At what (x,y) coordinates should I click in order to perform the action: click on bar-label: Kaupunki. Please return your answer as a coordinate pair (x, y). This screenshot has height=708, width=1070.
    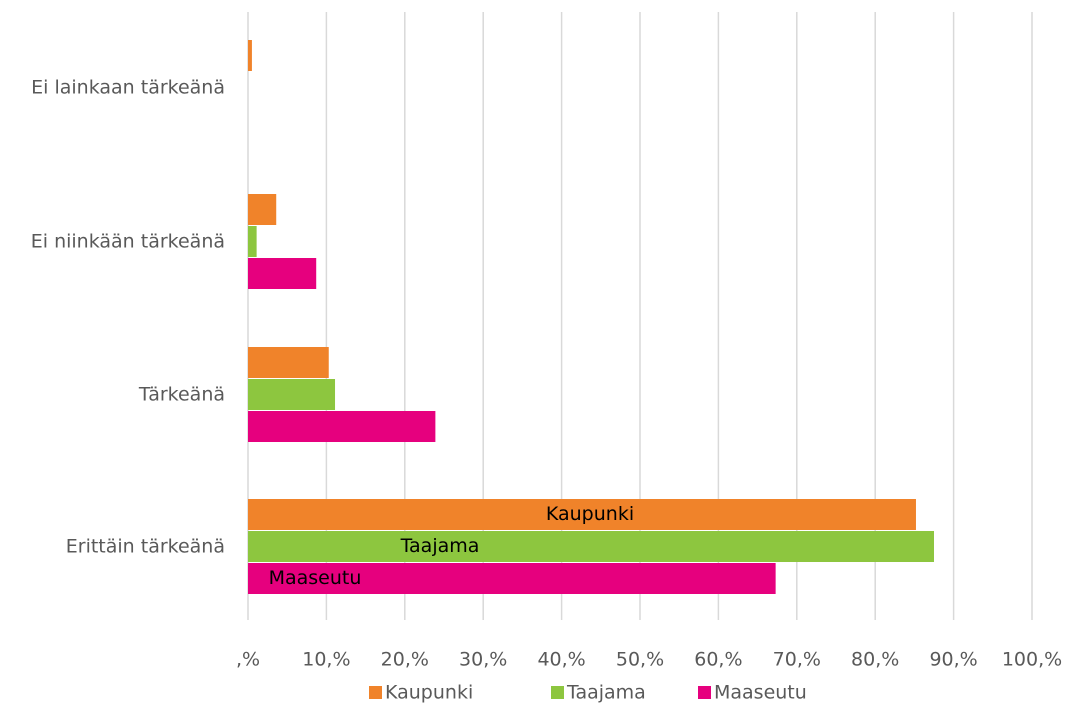
    Looking at the image, I should click on (590, 514).